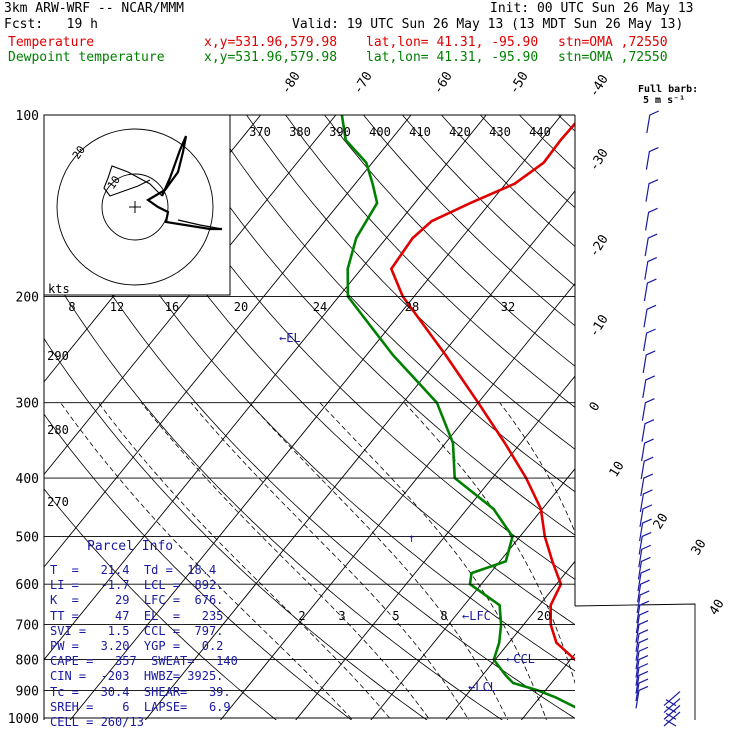 The height and width of the screenshot is (740, 740). I want to click on mixing-ratio-label: 20, so click(544, 616).